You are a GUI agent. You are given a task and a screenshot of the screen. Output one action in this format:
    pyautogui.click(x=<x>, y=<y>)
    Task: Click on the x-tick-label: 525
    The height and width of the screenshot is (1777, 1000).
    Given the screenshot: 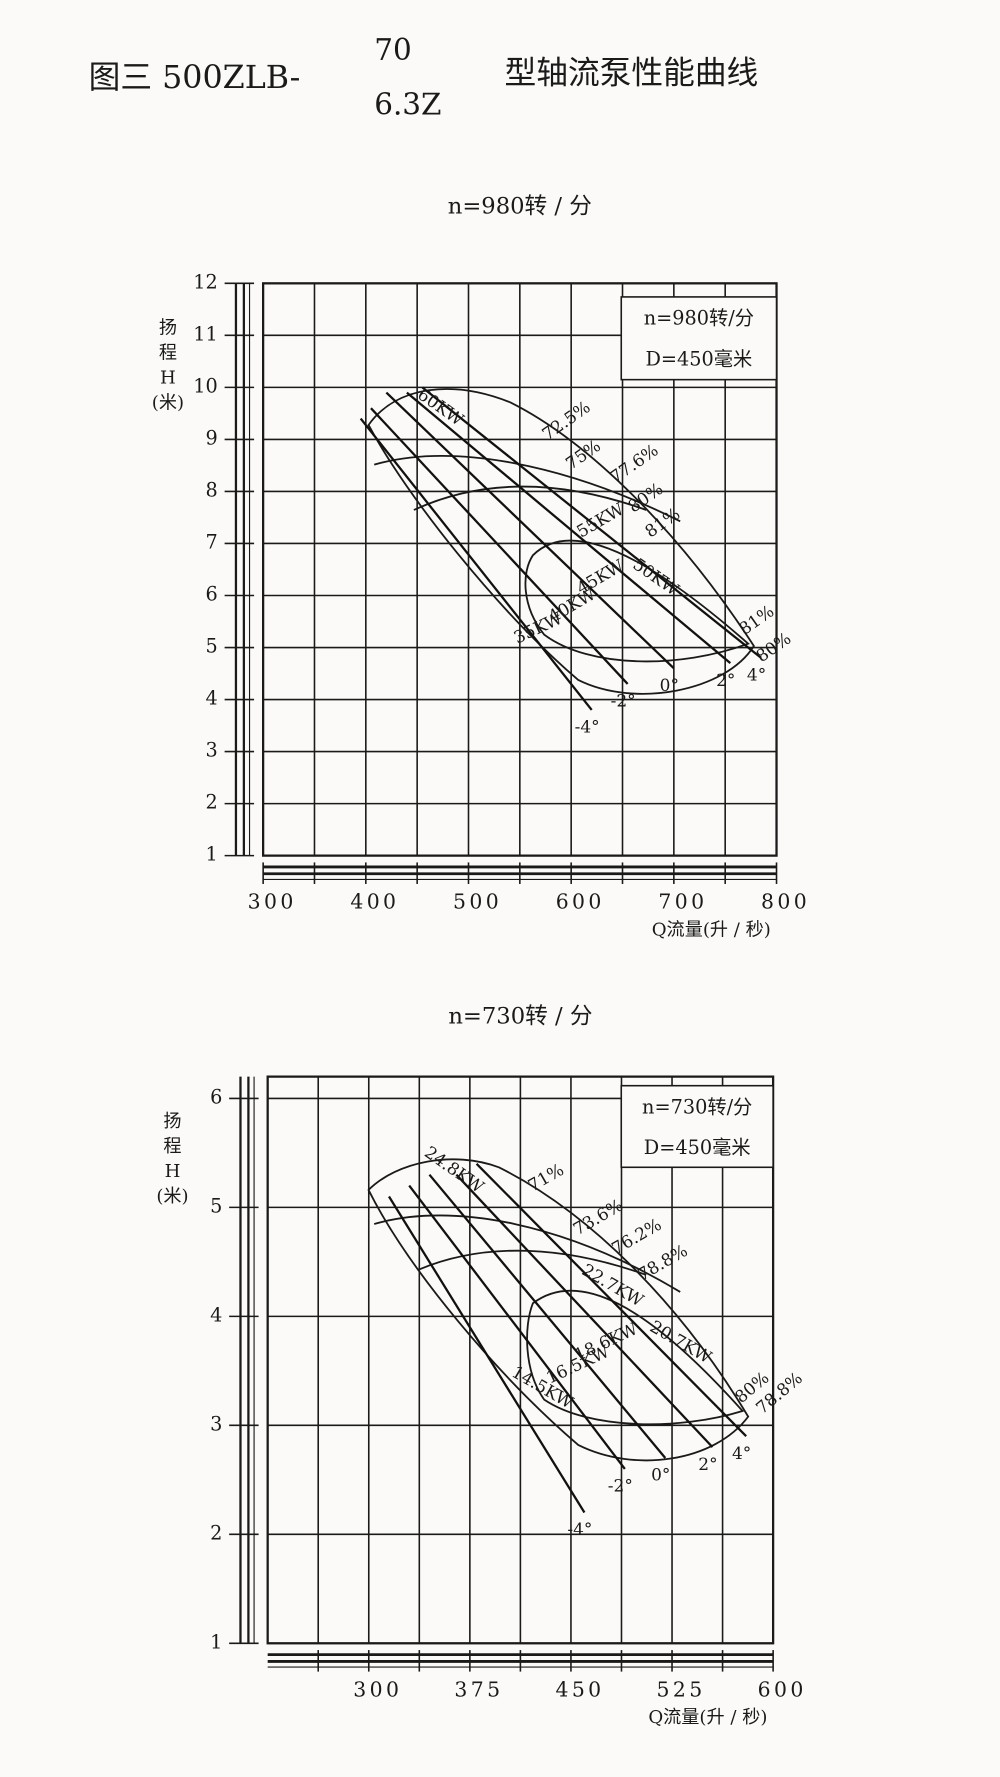 What is the action you would take?
    pyautogui.click(x=681, y=1689)
    